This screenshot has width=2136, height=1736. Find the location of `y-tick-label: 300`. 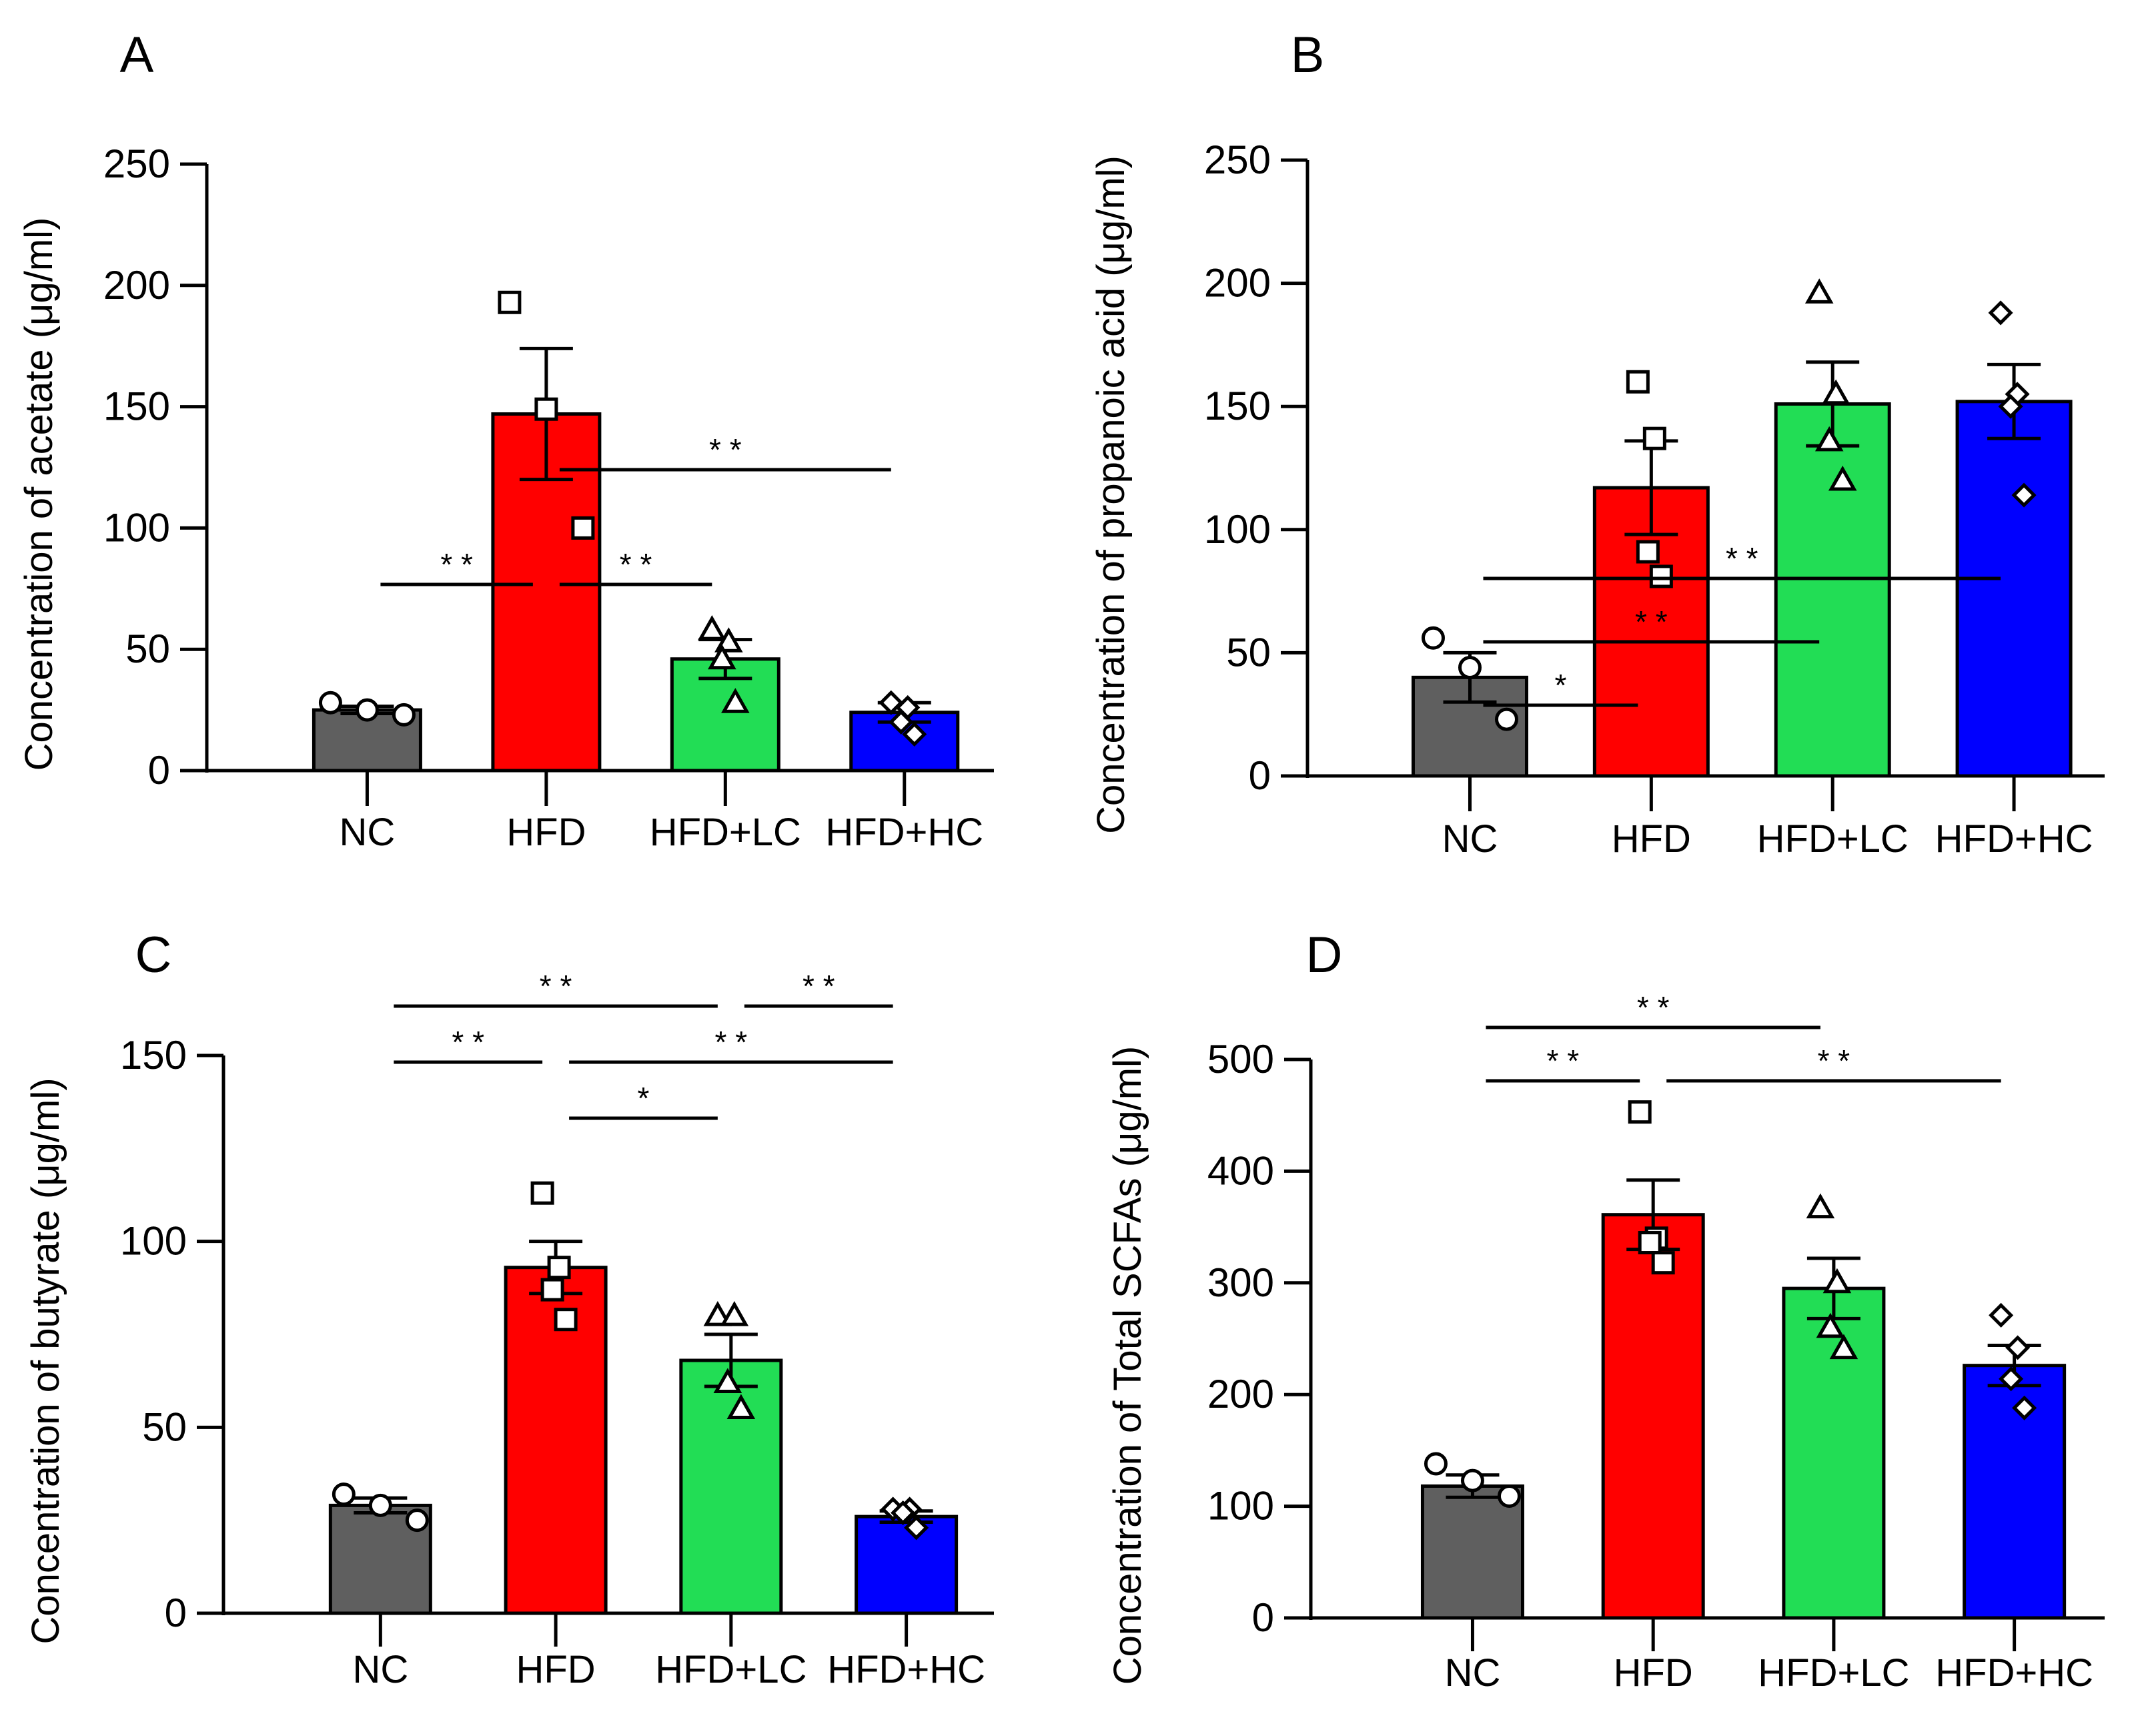

y-tick-label: 300 is located at coordinates (1241, 1282).